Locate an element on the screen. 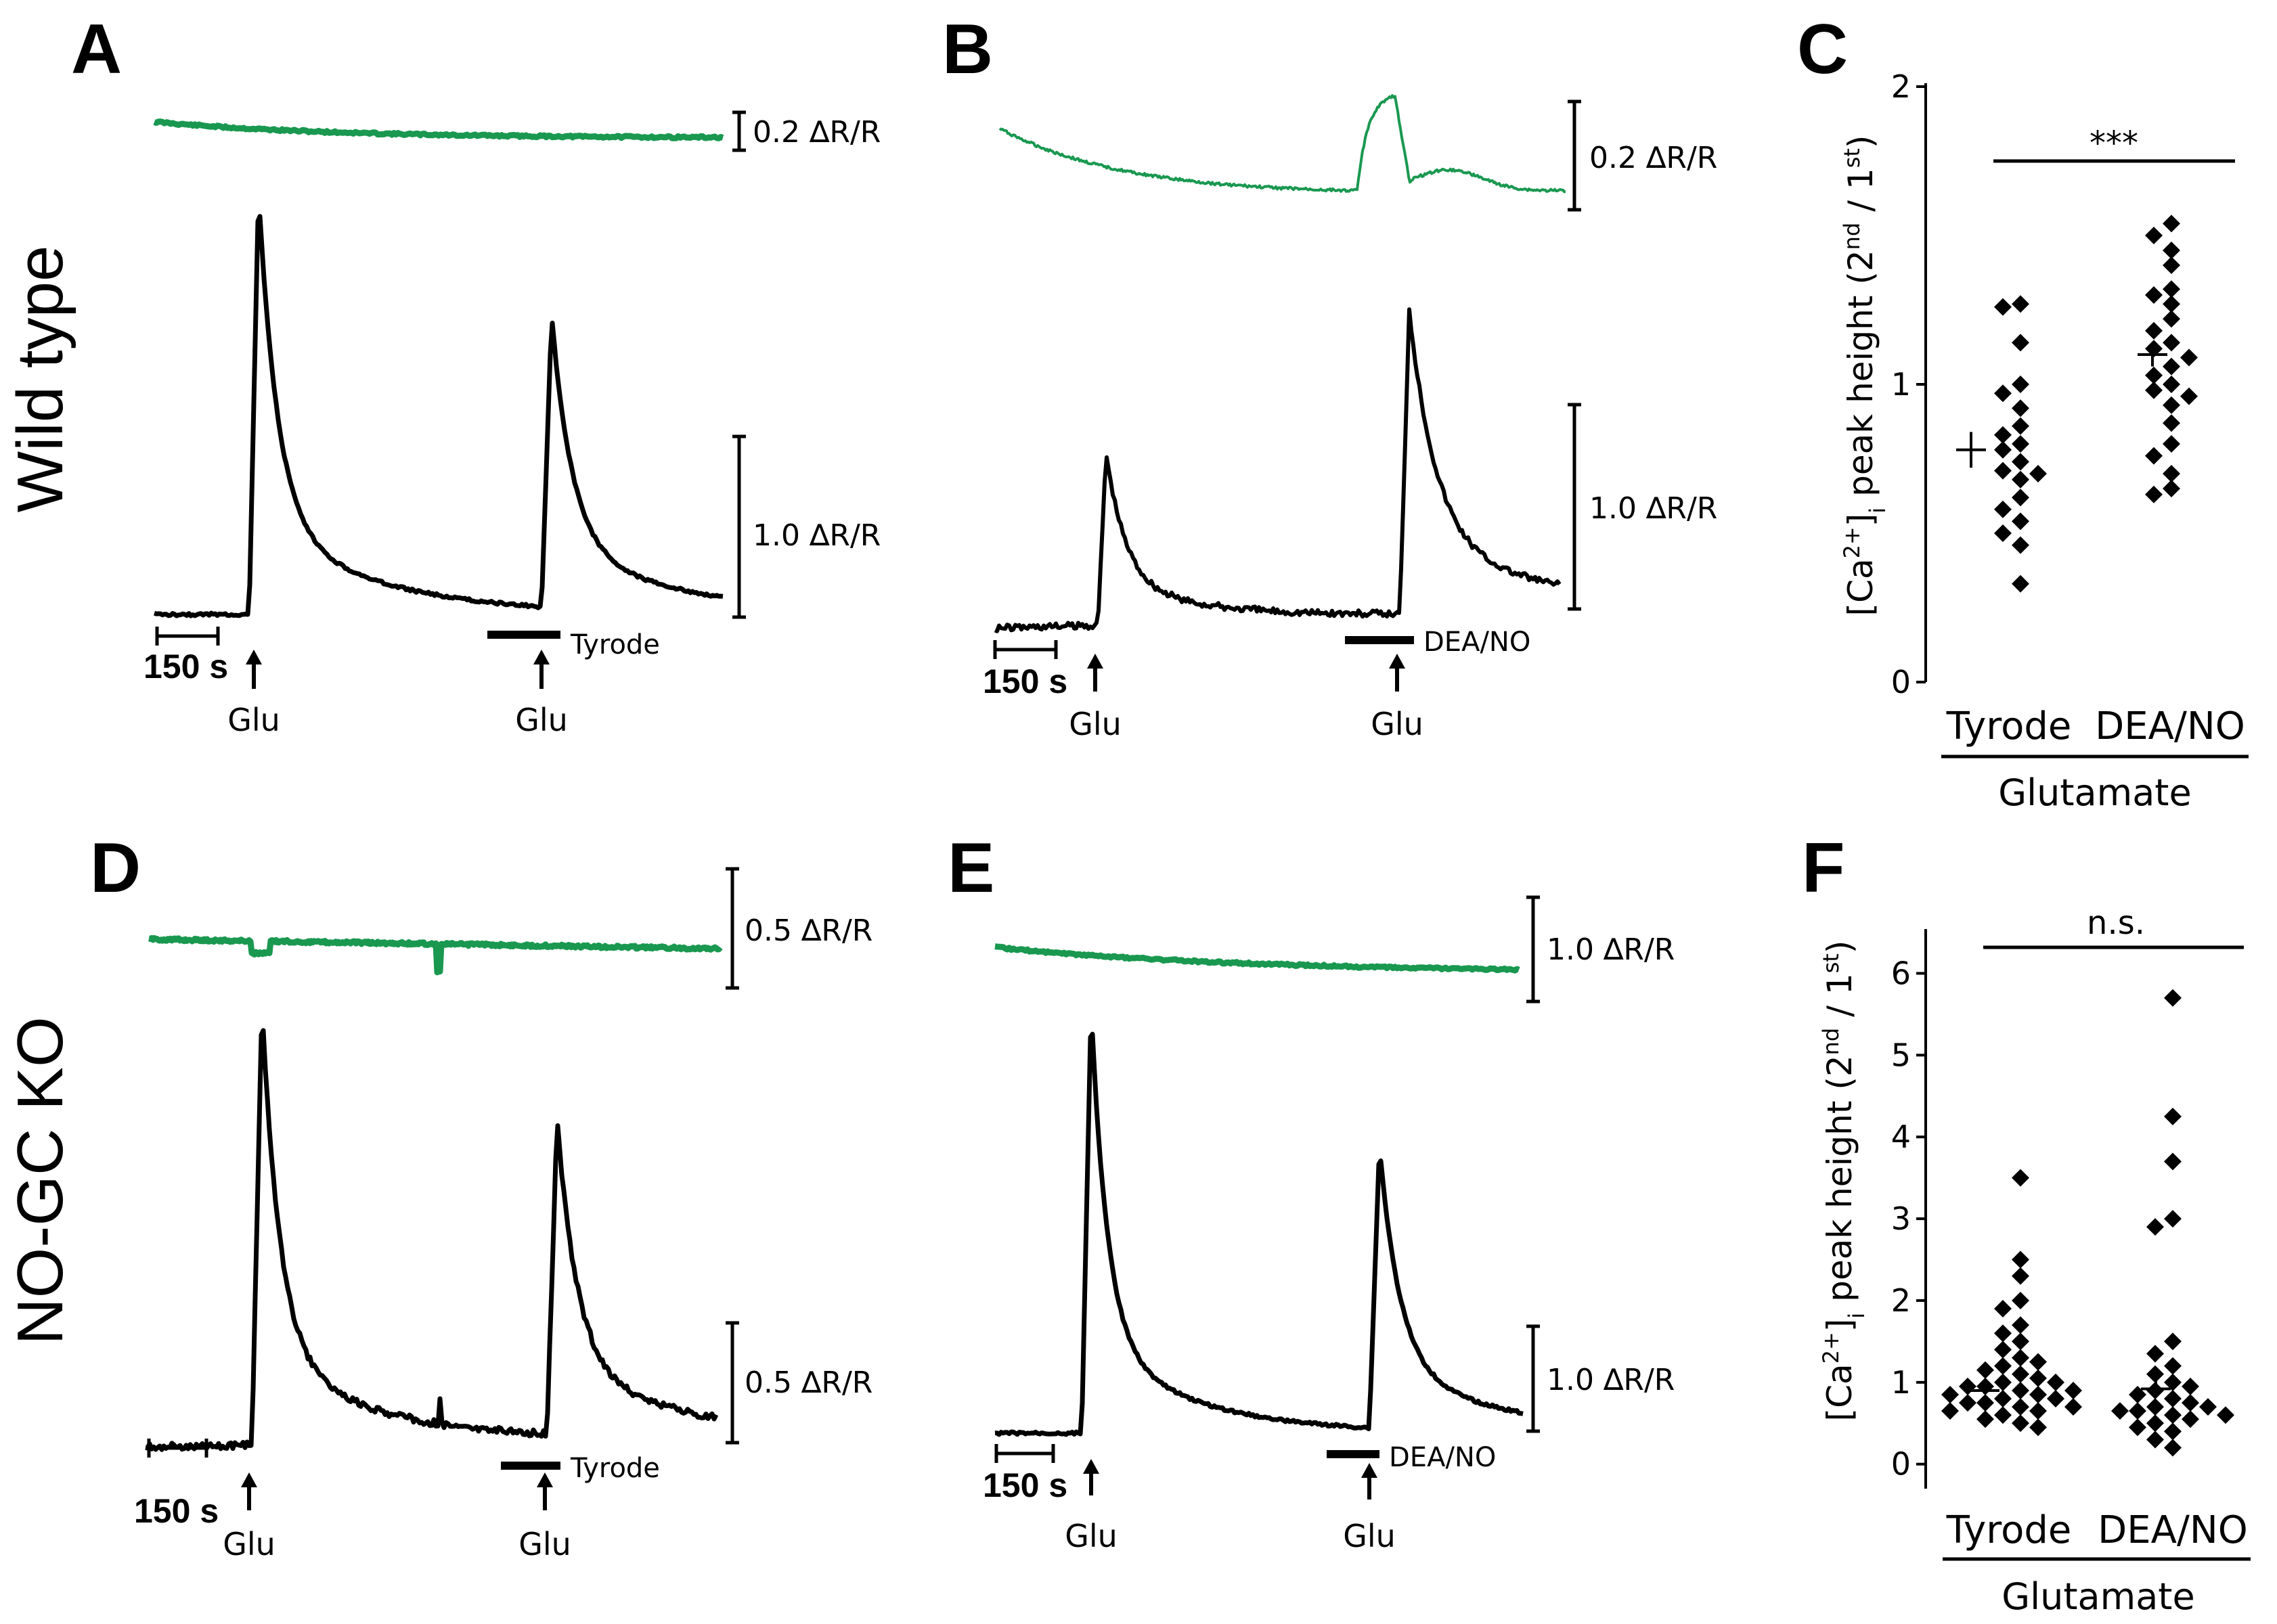 Image resolution: width=2277 pixels, height=1624 pixels. green-scale-bar-b is located at coordinates (1575, 155).